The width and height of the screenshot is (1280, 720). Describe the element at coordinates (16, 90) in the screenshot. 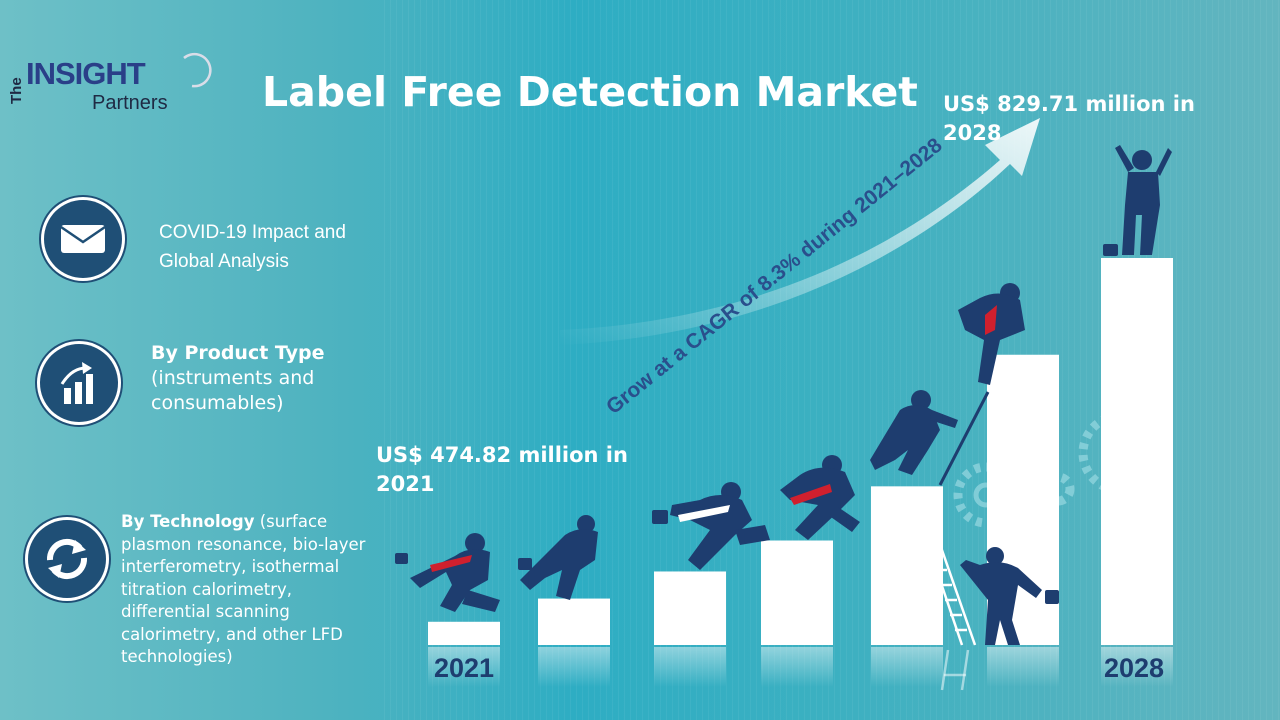

I see `logo-the-text: The` at that location.